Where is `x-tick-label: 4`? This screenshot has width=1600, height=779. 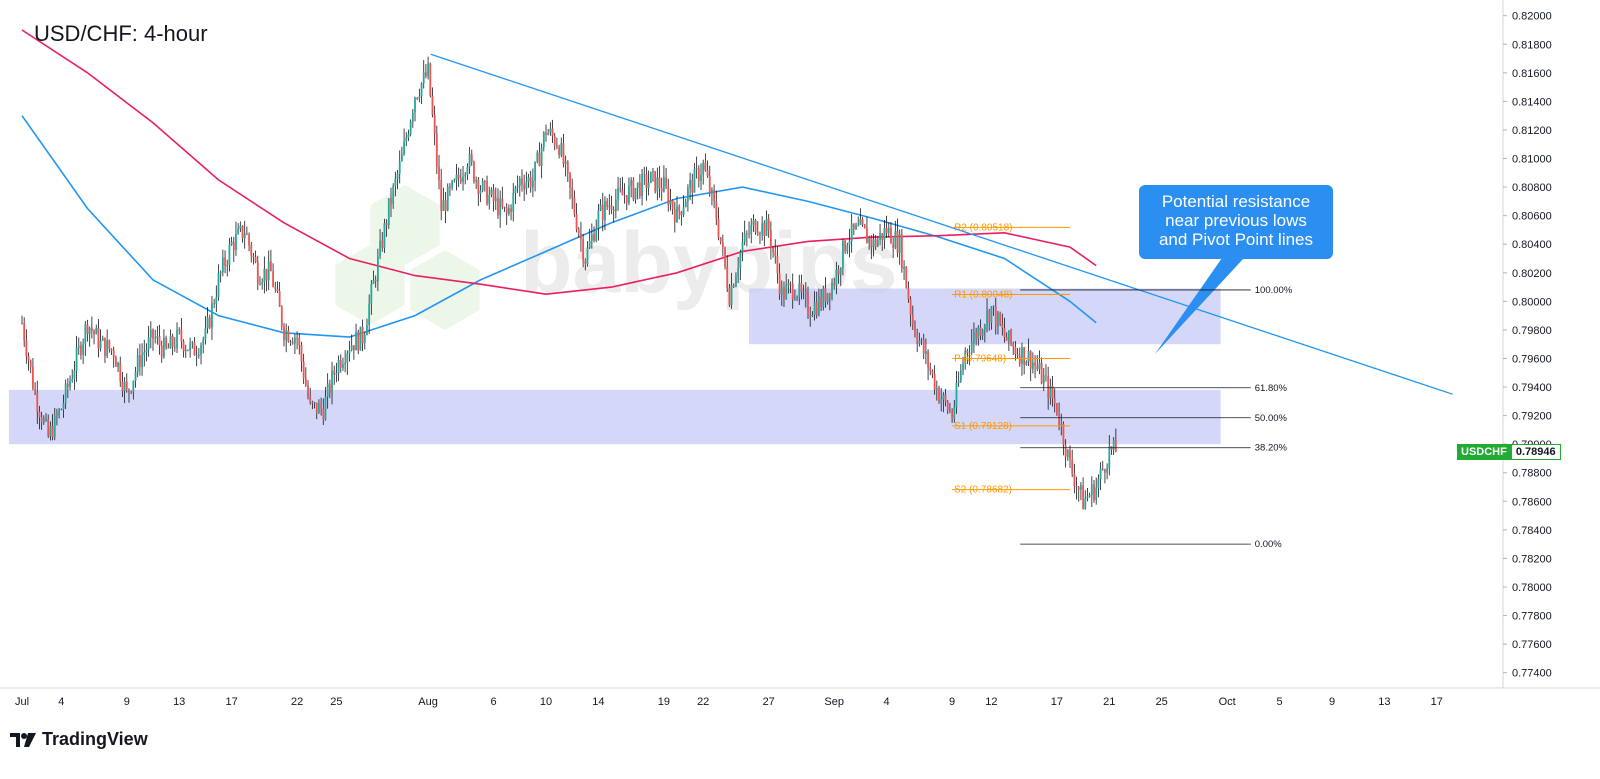
x-tick-label: 4 is located at coordinates (61, 702).